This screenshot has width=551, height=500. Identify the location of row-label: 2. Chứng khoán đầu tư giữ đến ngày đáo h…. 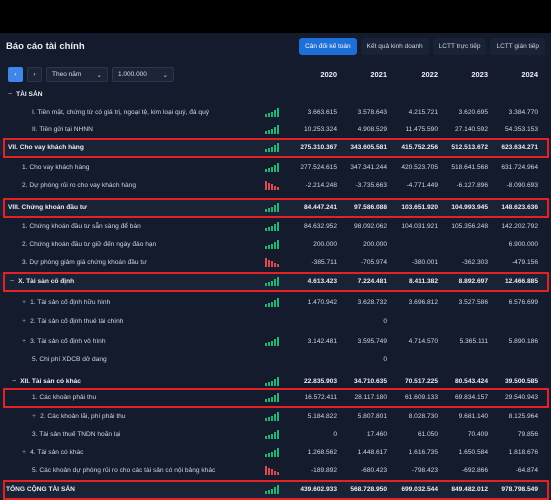
(89, 244).